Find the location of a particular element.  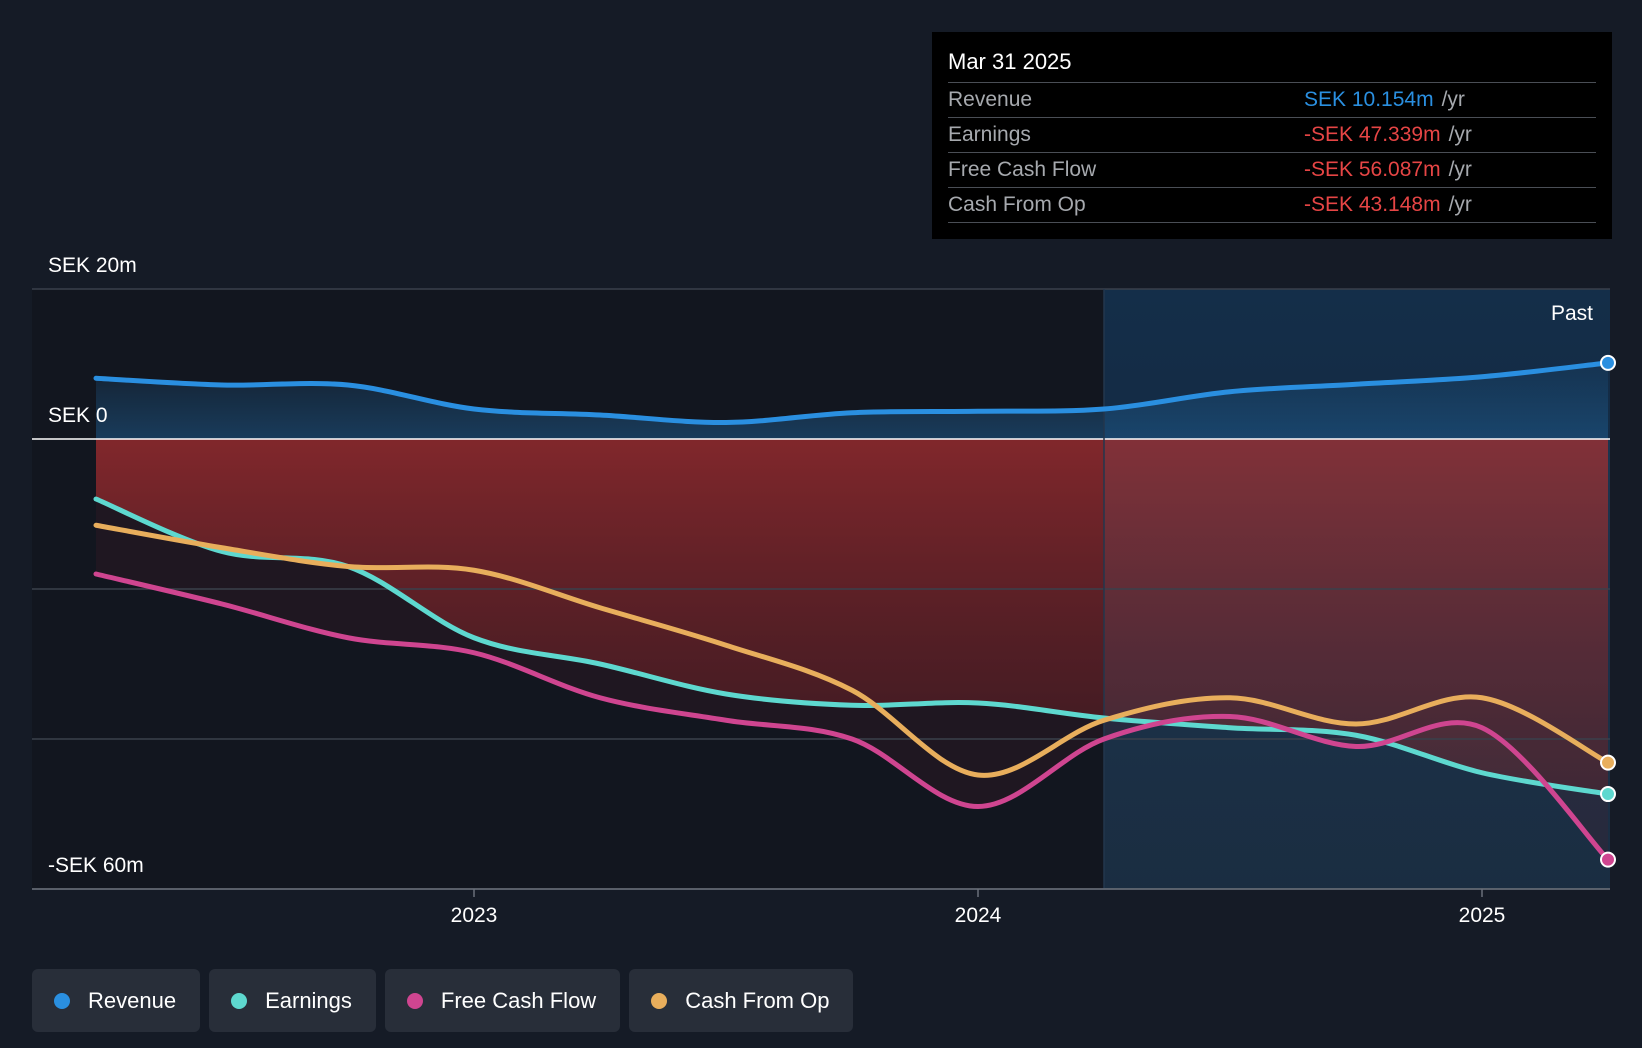

legend-item-free-cash-flow: Free Cash Flow is located at coordinates (502, 1000).